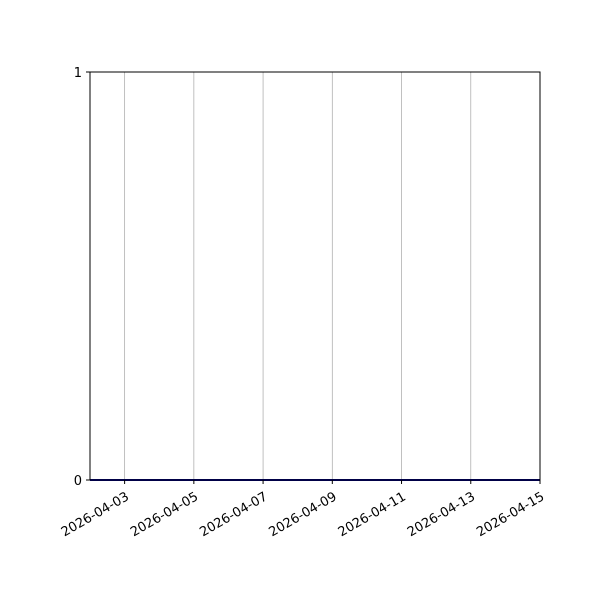  What do you see at coordinates (78, 73) in the screenshot?
I see `y-tick-label: 1` at bounding box center [78, 73].